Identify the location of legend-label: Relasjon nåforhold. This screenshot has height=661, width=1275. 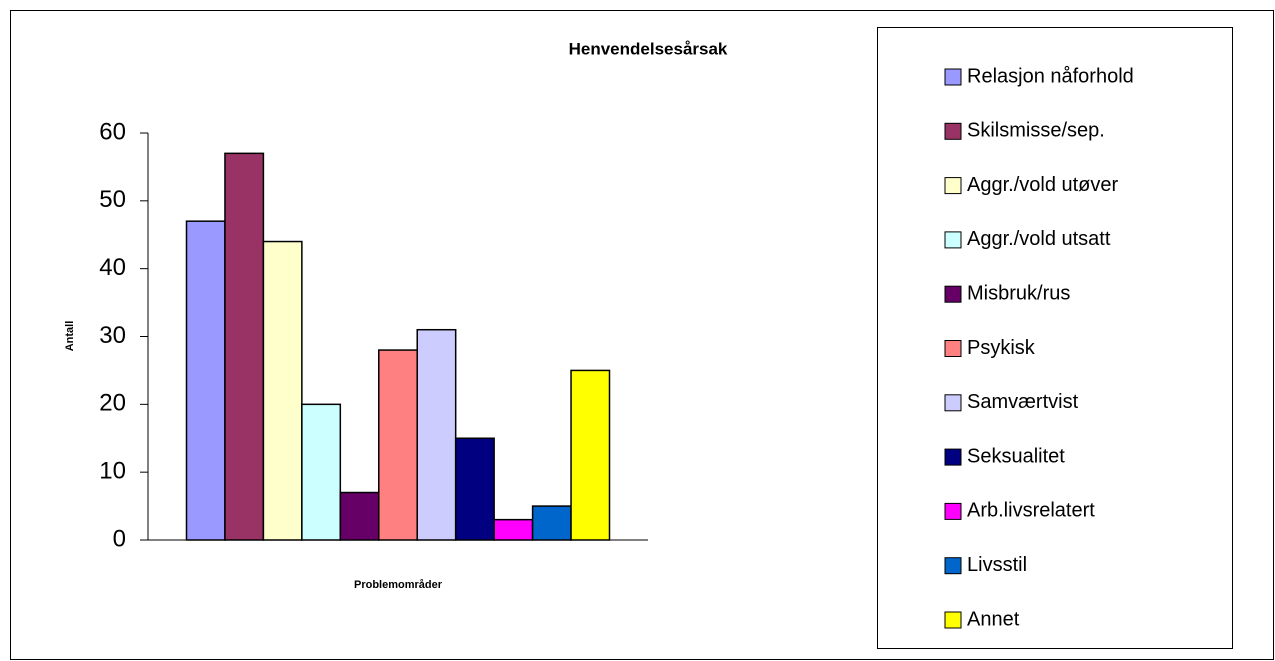
(1050, 76).